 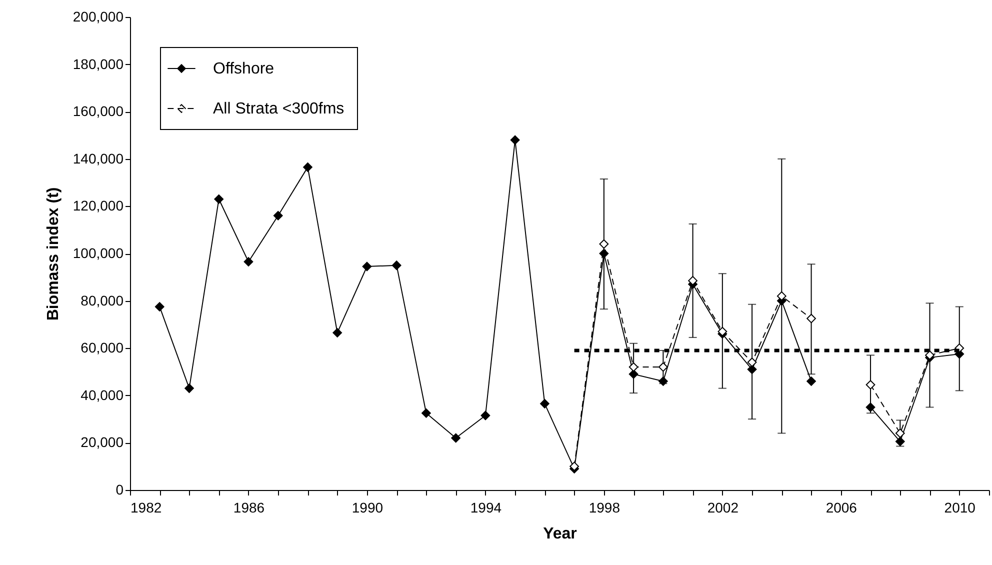 I want to click on y-tick-label: 200,000, so click(x=98, y=16).